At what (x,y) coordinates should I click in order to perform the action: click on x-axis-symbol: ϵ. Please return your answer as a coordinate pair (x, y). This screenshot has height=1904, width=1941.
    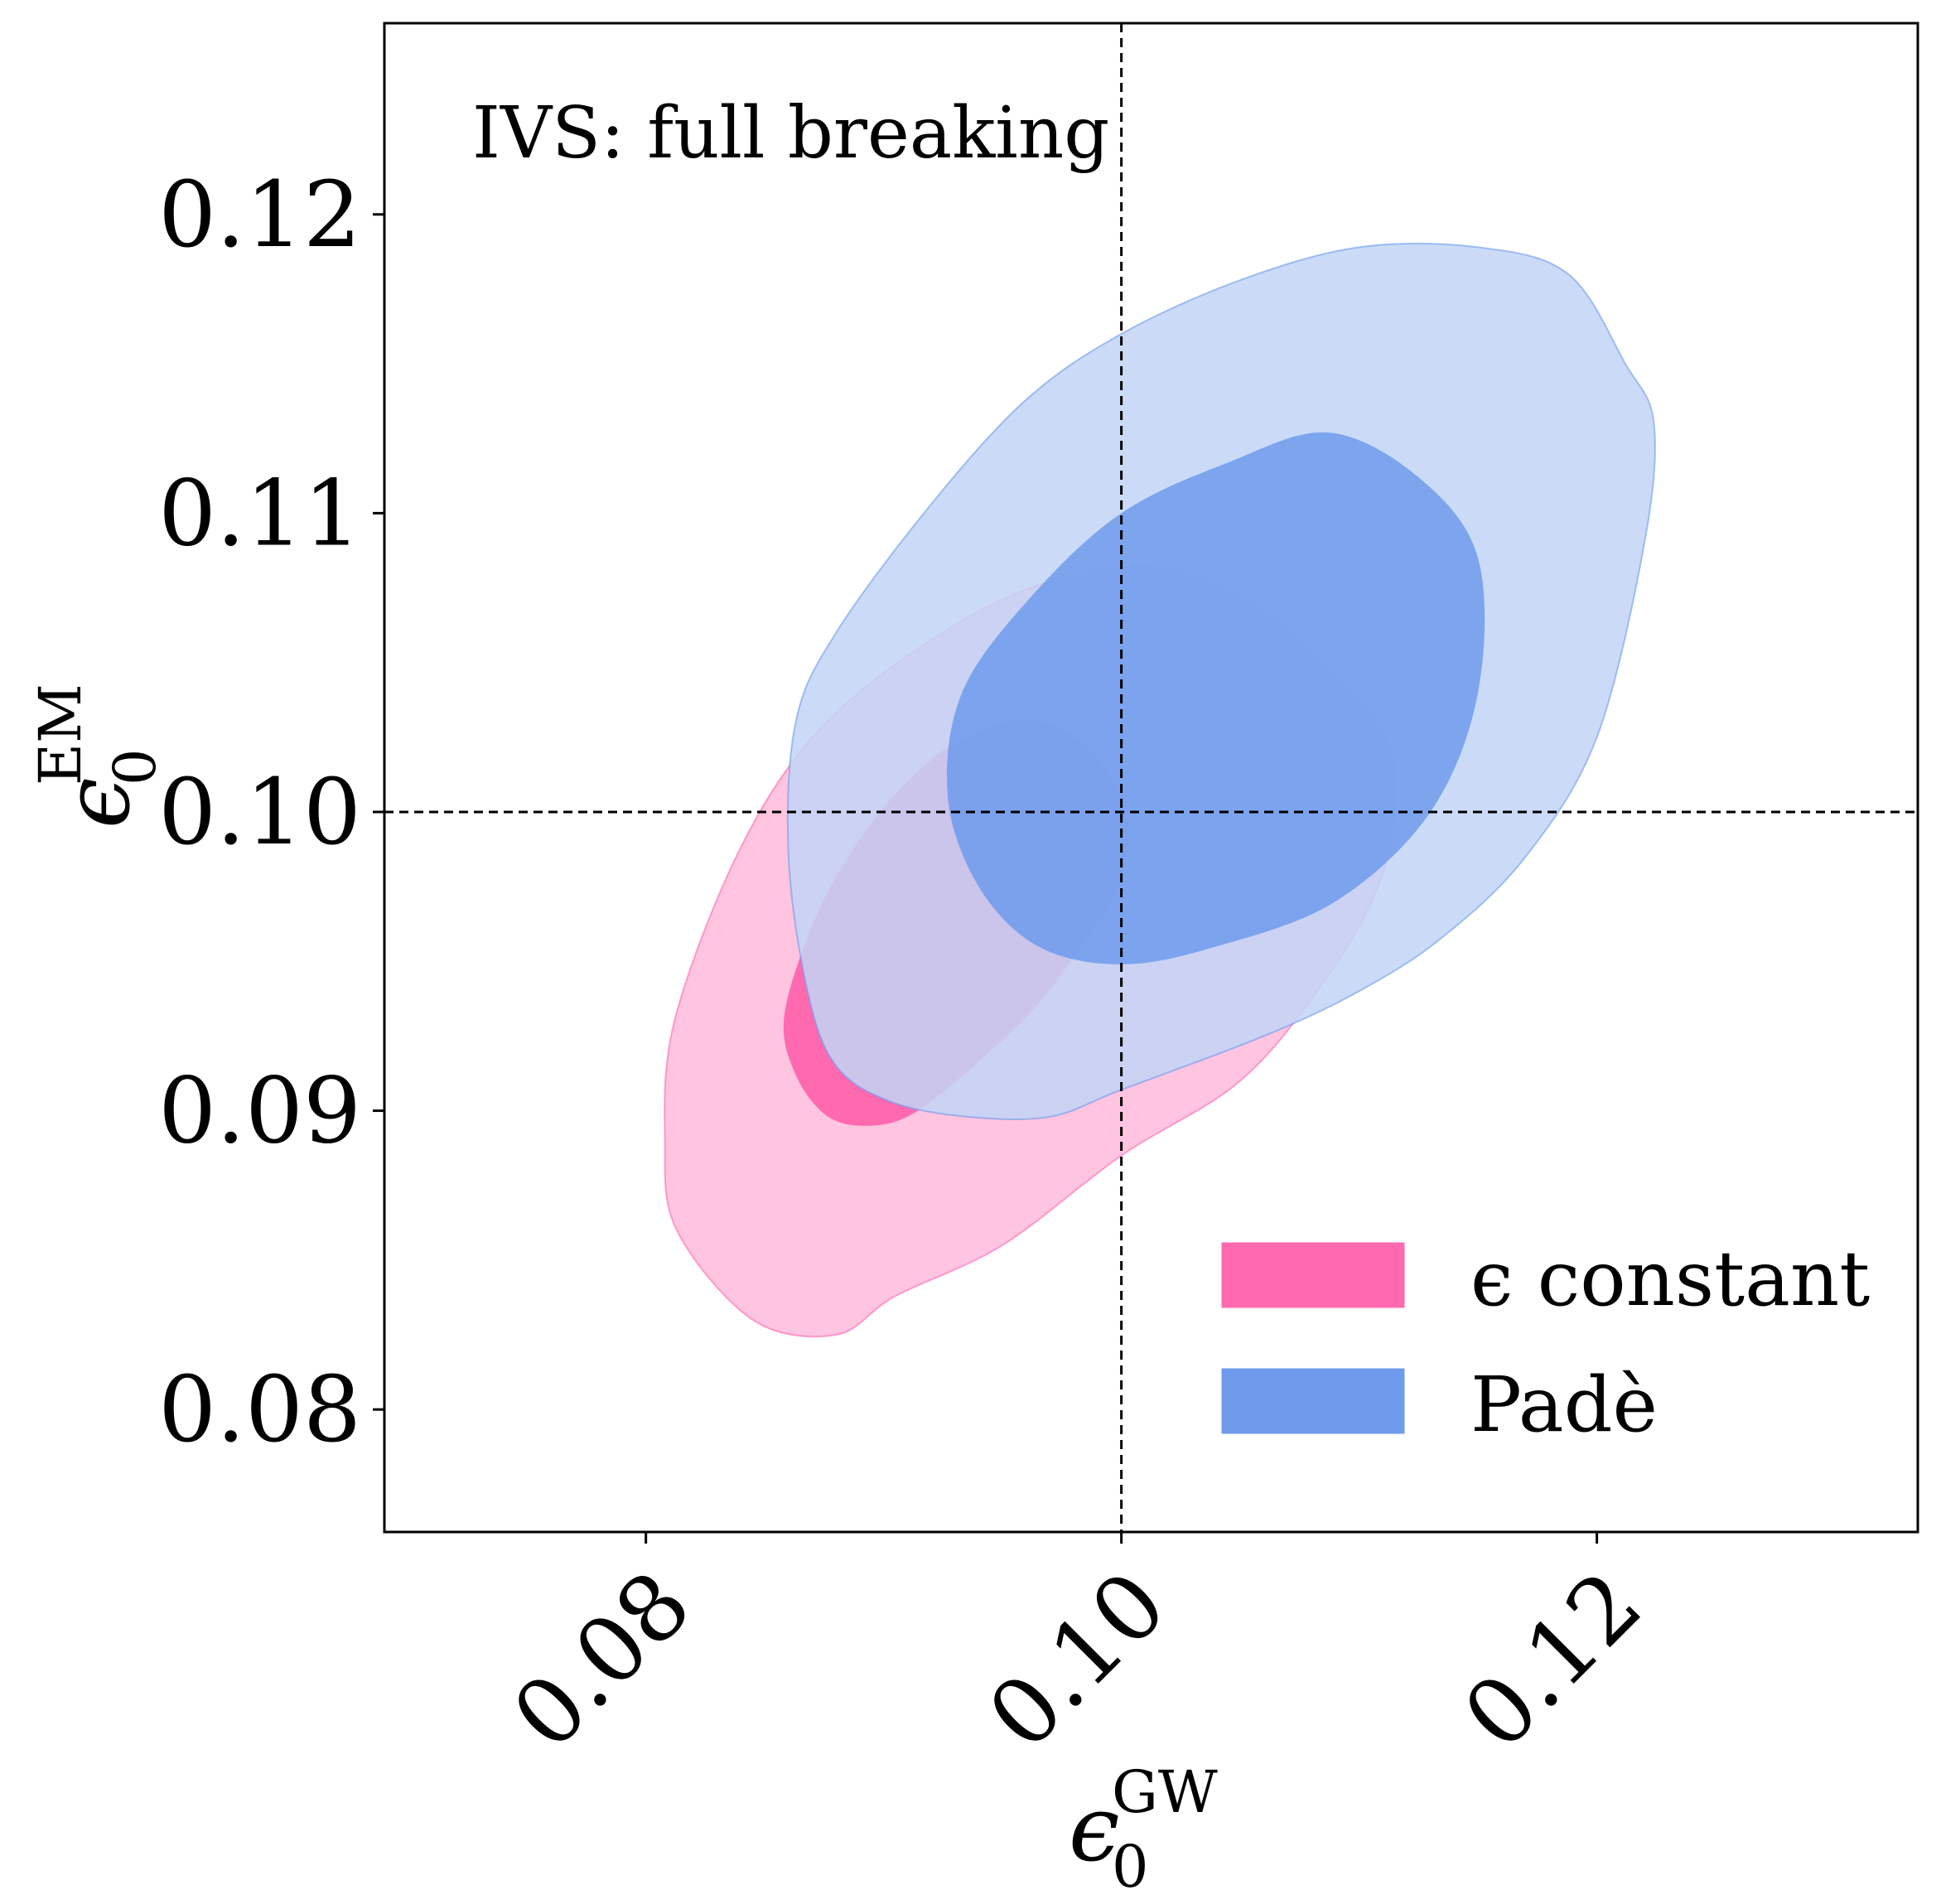
    Looking at the image, I should click on (1094, 1829).